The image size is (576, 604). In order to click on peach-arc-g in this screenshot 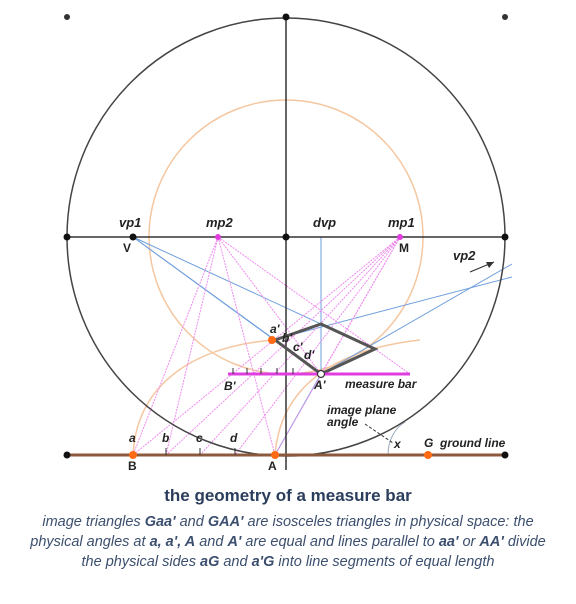, I will do `click(396, 438)`.